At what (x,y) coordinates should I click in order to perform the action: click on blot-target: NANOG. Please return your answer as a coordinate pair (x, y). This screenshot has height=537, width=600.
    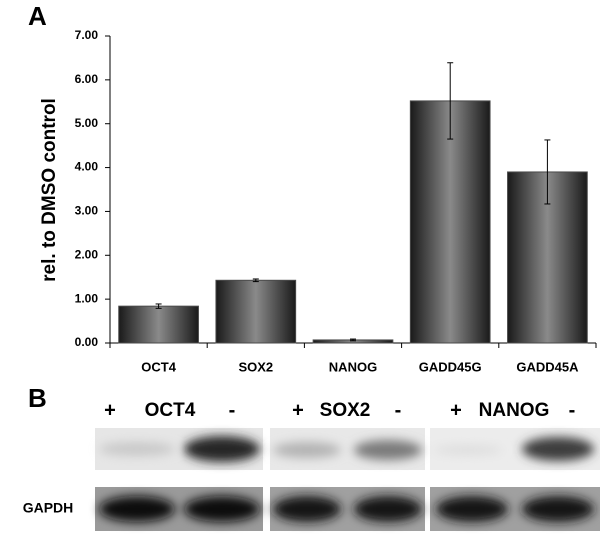
    Looking at the image, I should click on (514, 410).